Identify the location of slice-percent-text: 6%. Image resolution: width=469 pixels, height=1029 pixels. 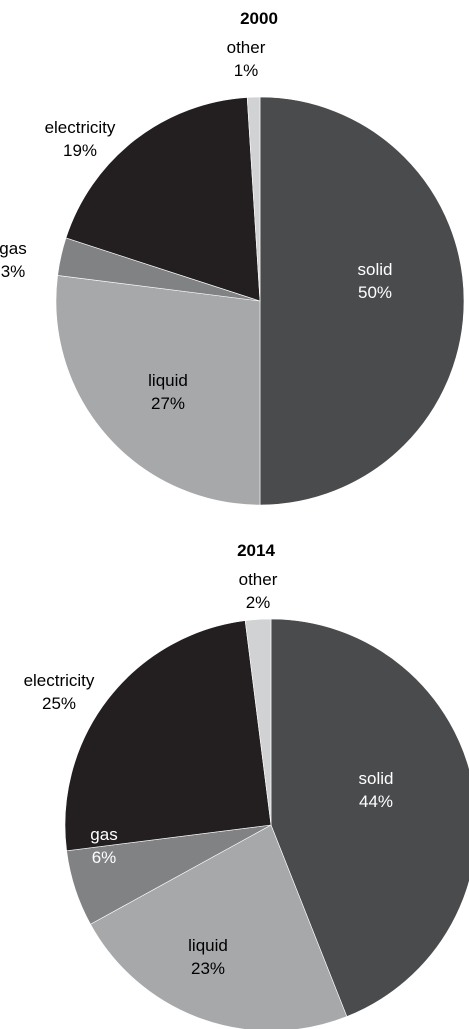
(104, 857).